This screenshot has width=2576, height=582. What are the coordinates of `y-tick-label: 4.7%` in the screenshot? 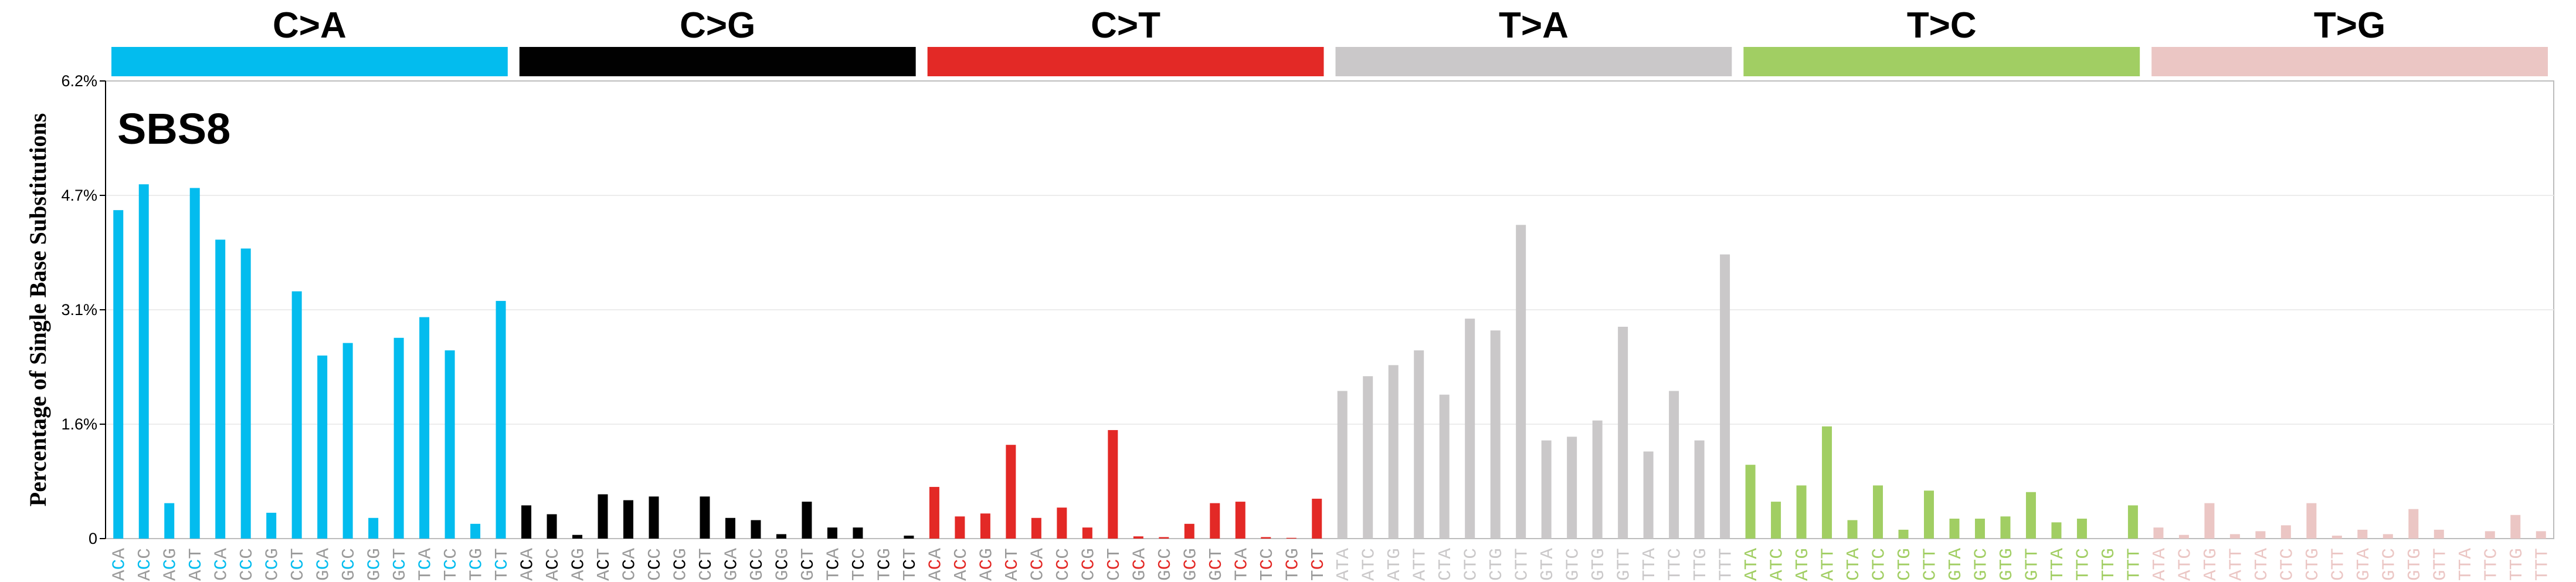 It's located at (79, 195).